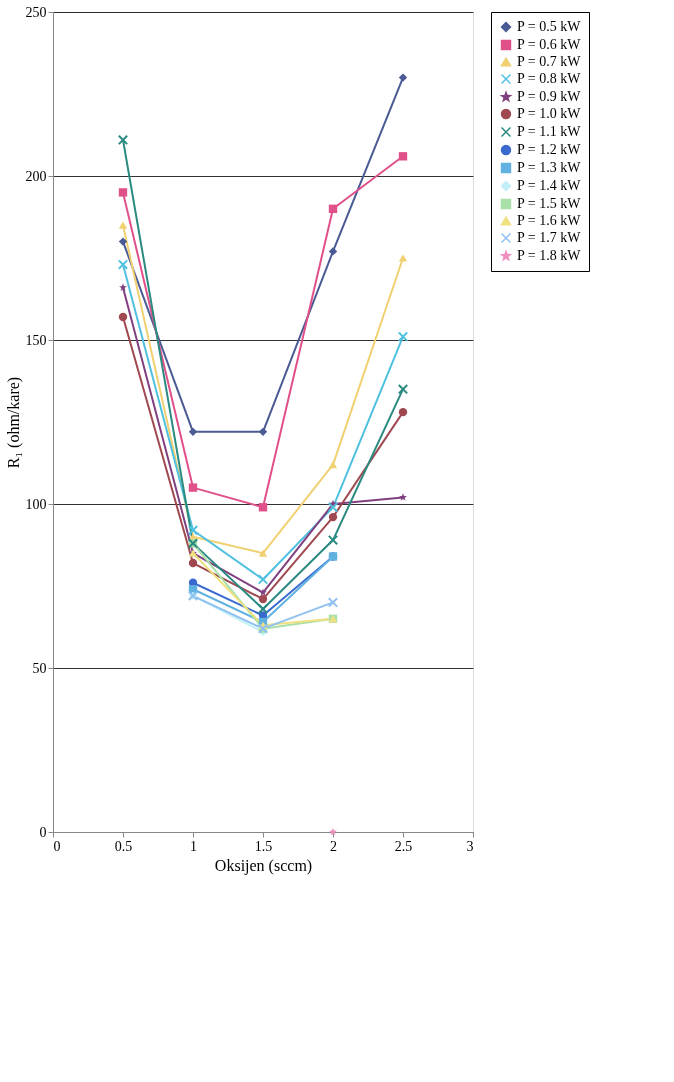 Image resolution: width=674 pixels, height=1082 pixels. Describe the element at coordinates (549, 185) in the screenshot. I see `legend-label: P = 1.4 kW` at that location.